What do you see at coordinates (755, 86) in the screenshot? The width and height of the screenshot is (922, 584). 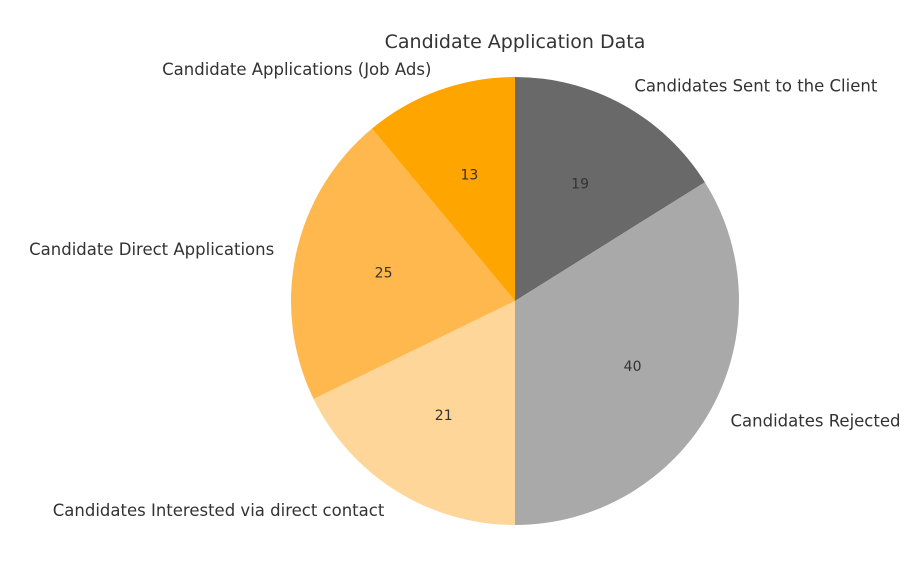 I see `slice-category-label: Candidates Sent to the Client` at bounding box center [755, 86].